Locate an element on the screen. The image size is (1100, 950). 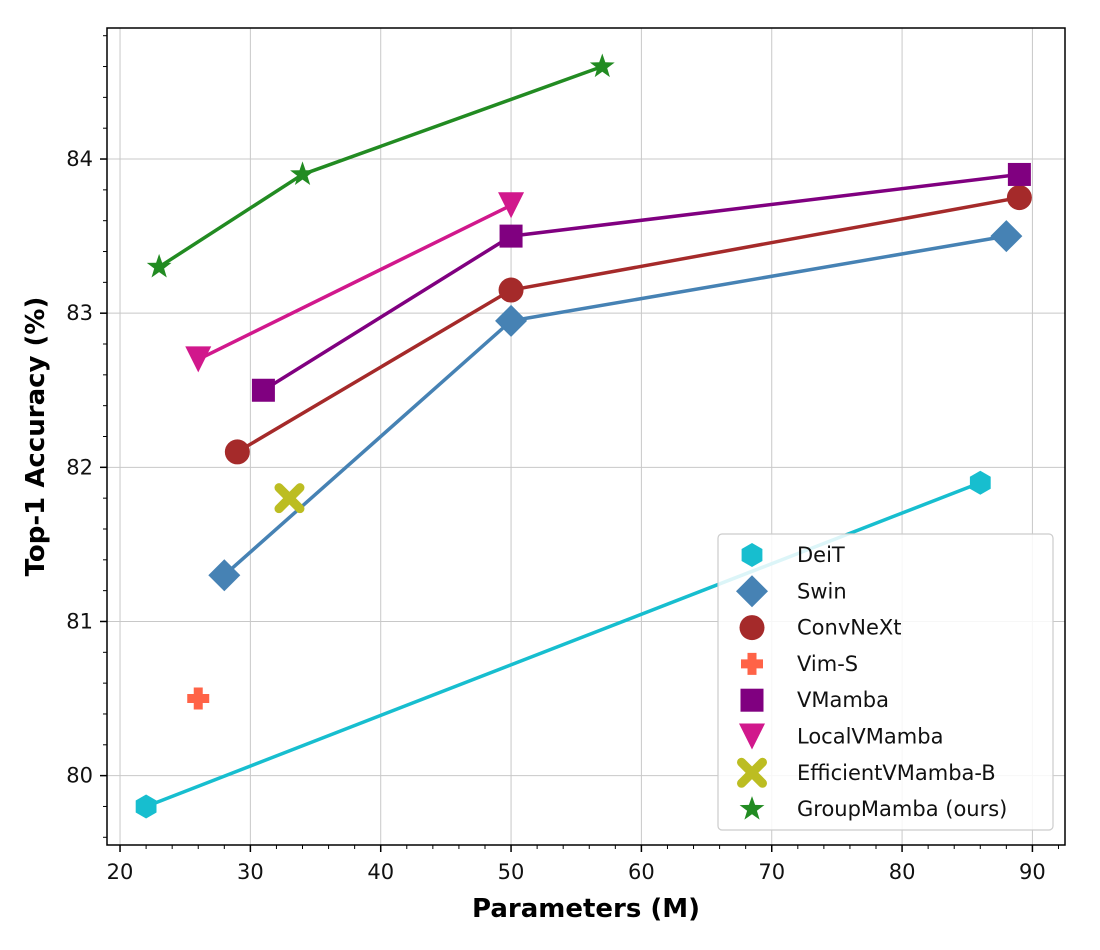
legend-item: DeiT is located at coordinates (793, 555).